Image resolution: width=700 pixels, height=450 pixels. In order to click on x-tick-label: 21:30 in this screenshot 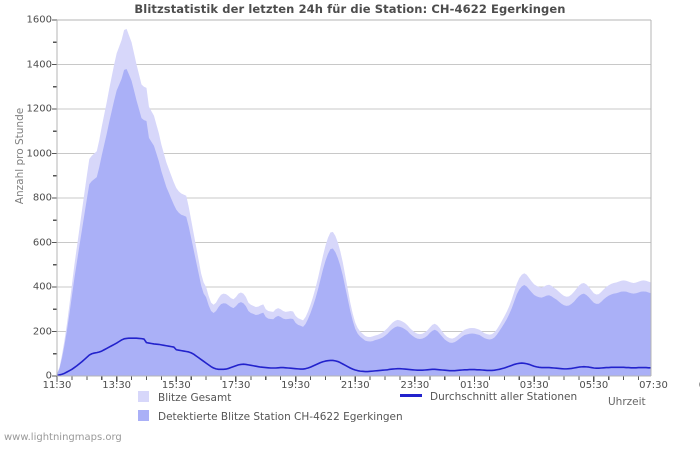, I will do `click(355, 385)`.